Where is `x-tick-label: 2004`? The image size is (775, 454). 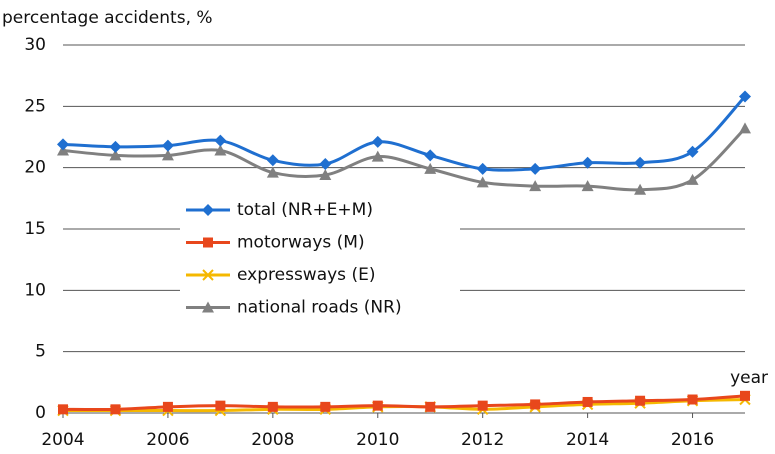
x-tick-label: 2004 is located at coordinates (62, 440).